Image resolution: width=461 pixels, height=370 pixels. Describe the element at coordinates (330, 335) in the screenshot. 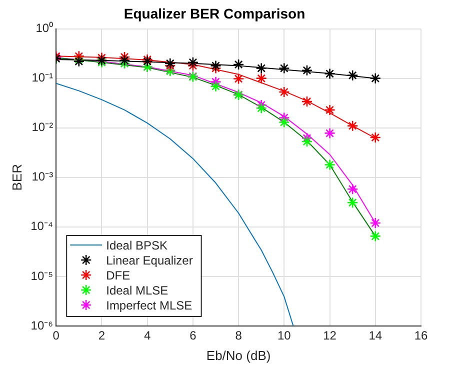

I see `x-tick-label: 12` at that location.